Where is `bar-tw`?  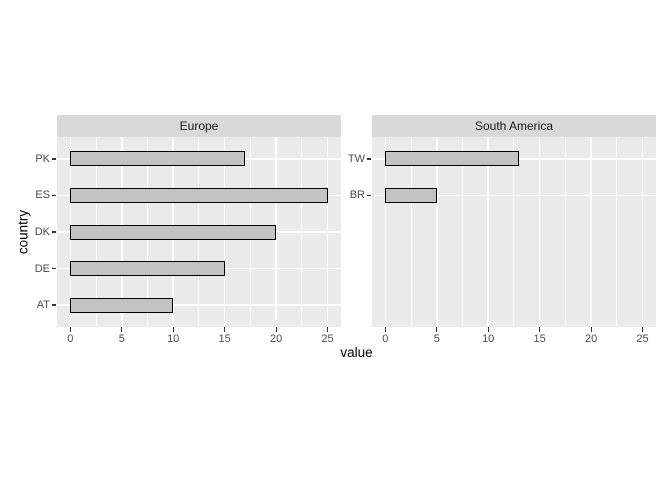
bar-tw is located at coordinates (452, 159).